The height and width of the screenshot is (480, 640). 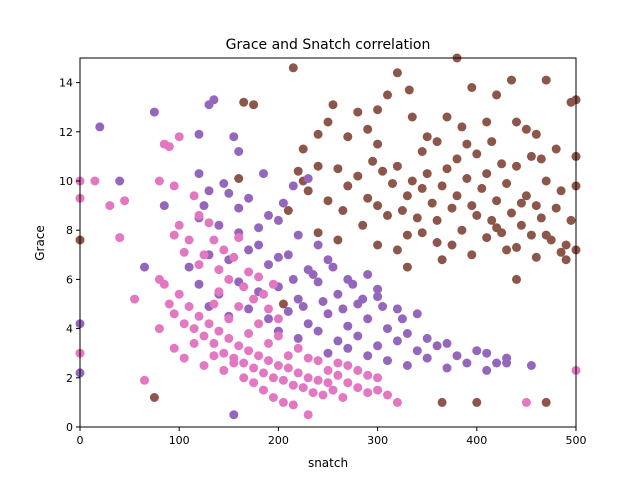 I want to click on y-tick-label: 12, so click(x=66, y=132).